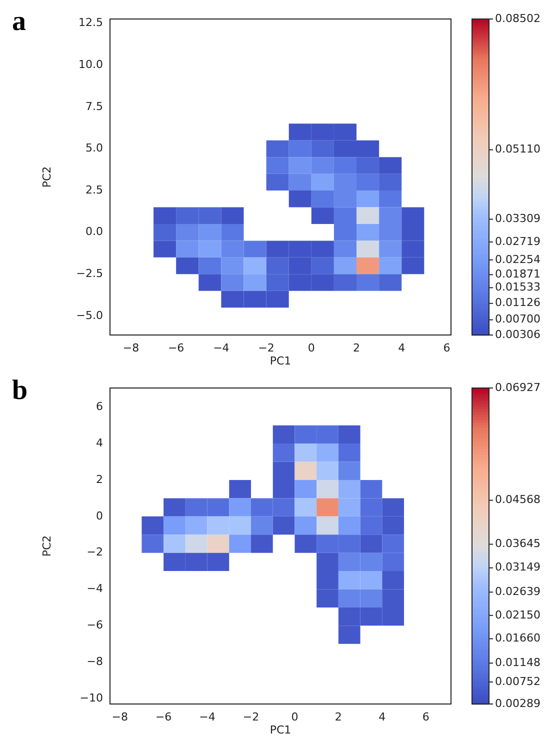 The height and width of the screenshot is (738, 547). I want to click on color-bar-label: 0.06927, so click(517, 387).